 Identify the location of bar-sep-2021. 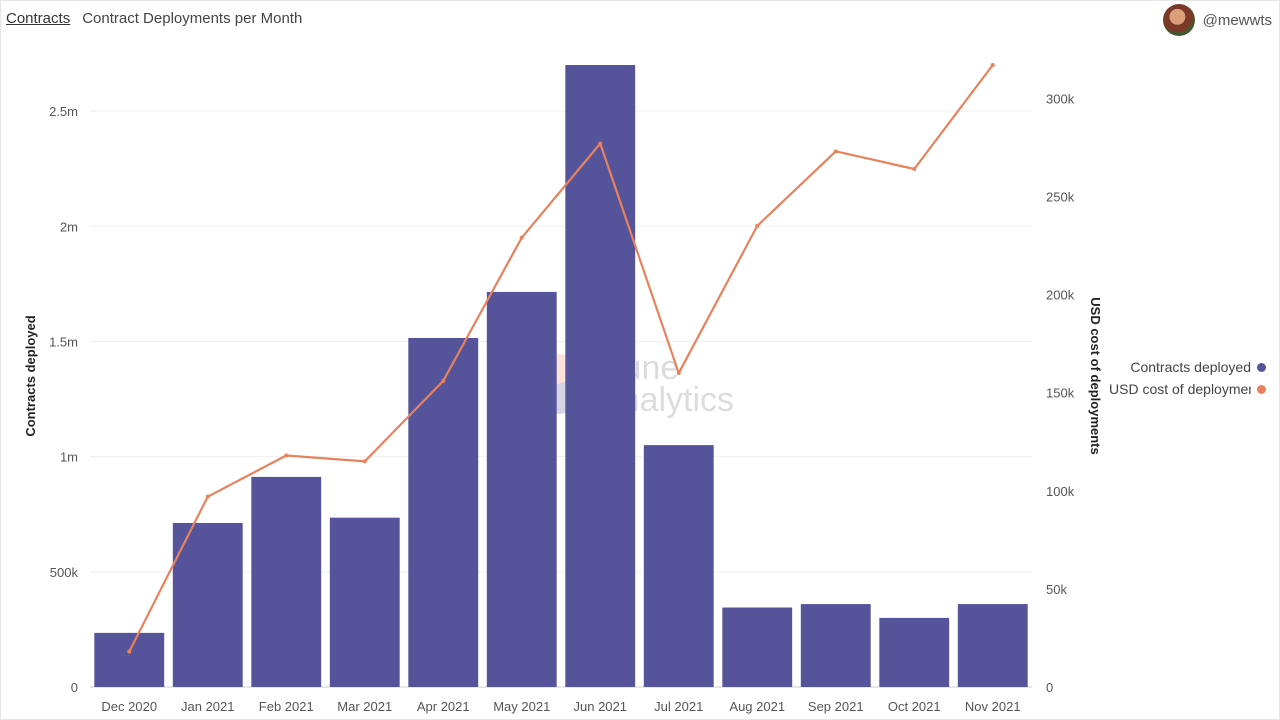
(835, 645).